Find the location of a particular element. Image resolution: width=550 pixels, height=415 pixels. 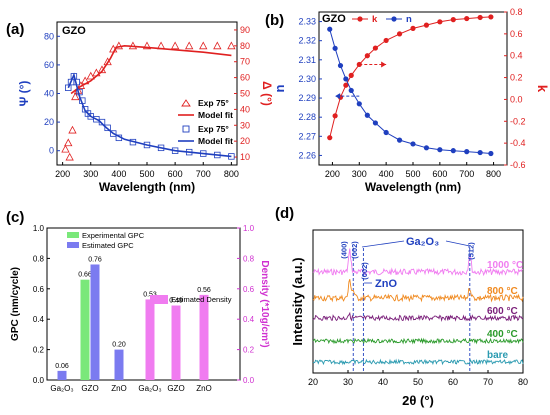

panel-d-x-tick-label: 60 is located at coordinates (453, 382).